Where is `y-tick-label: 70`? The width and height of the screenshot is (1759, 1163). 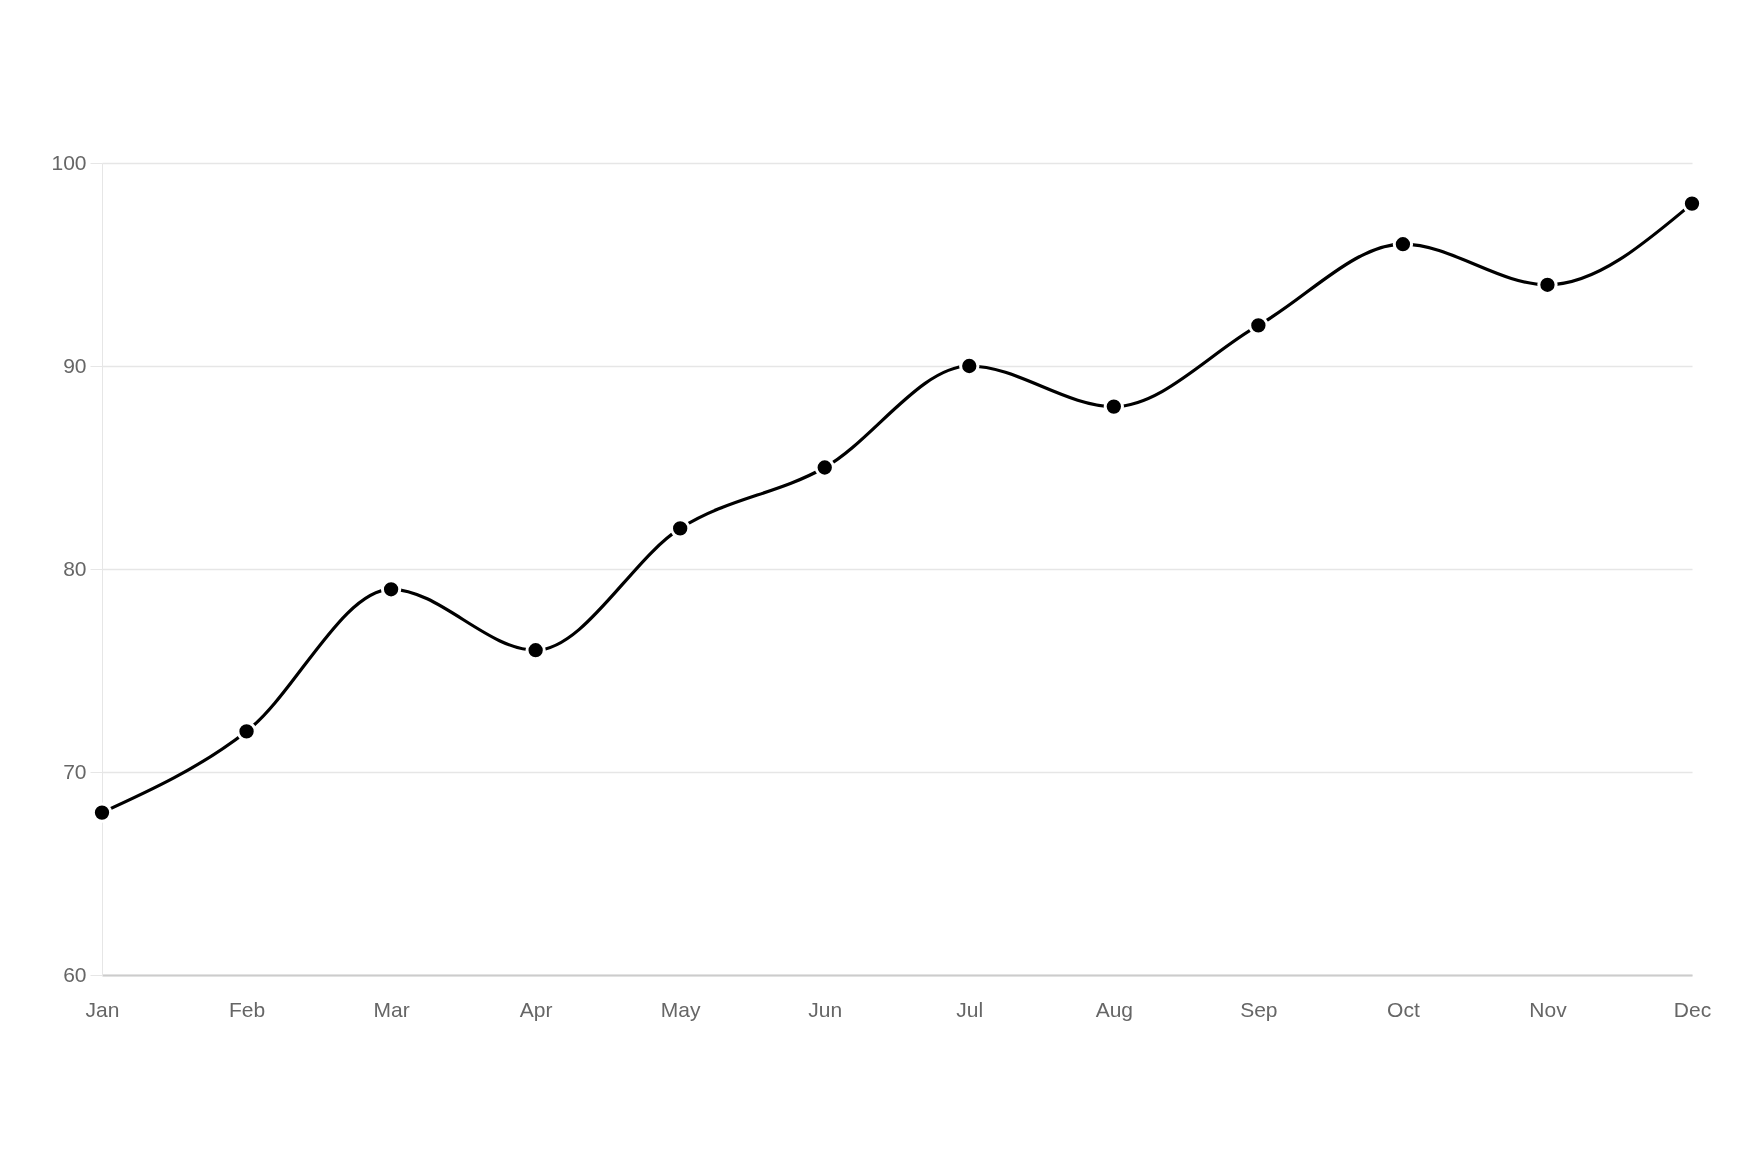 y-tick-label: 70 is located at coordinates (75, 771).